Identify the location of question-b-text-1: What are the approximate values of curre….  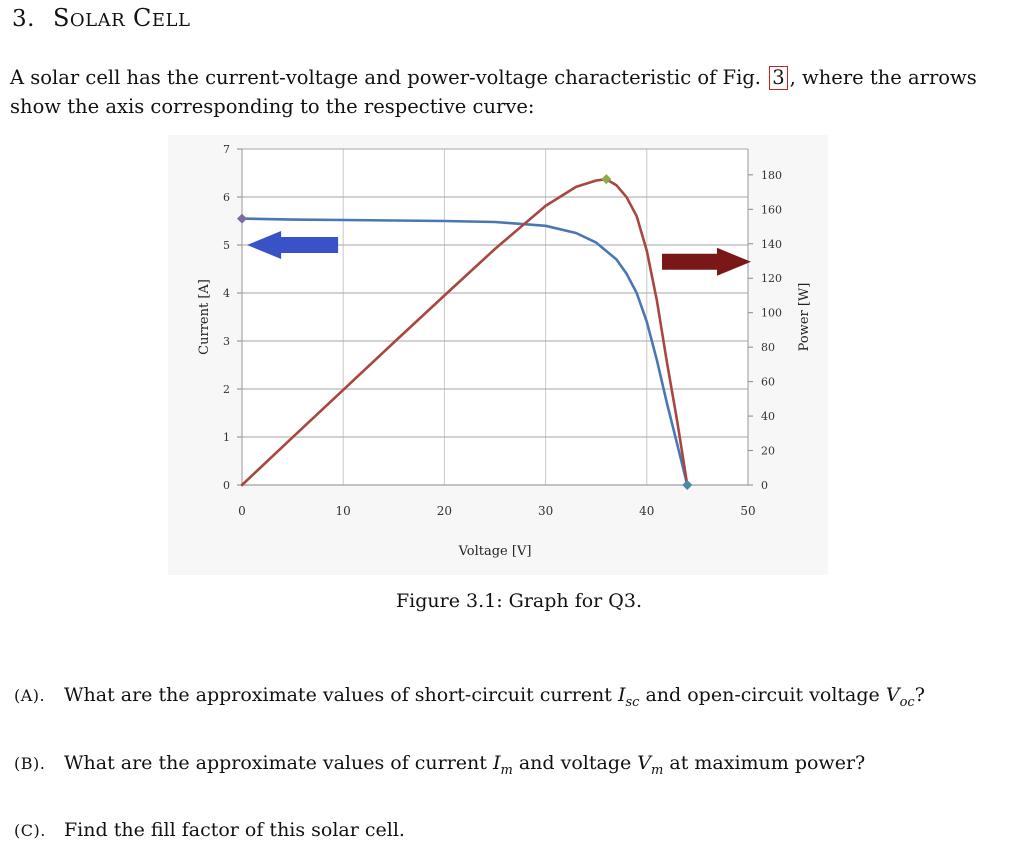
(278, 763).